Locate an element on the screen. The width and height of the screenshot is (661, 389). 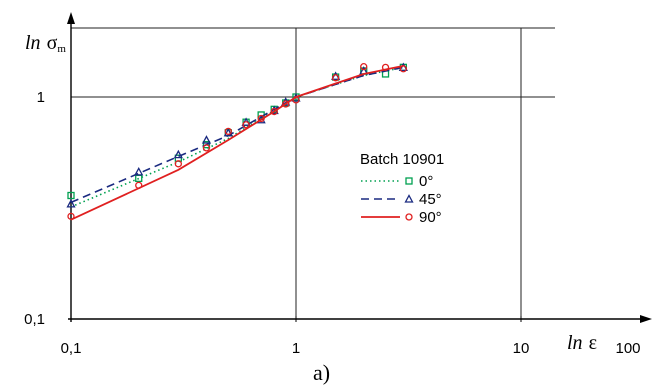
x-axis-label-italic: ln is located at coordinates (575, 343).